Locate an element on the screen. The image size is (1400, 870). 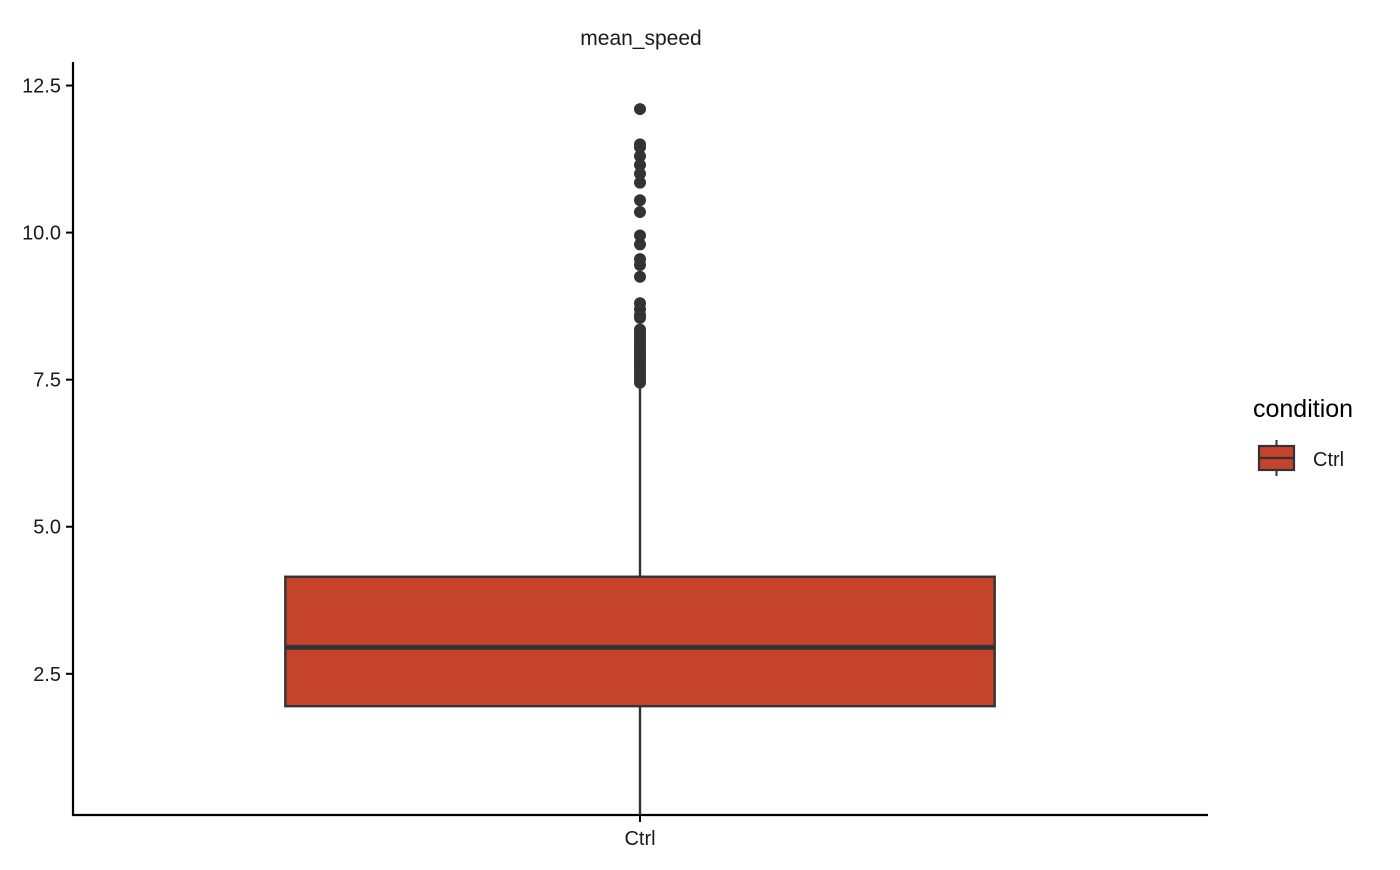
legend: condition Ctrl is located at coordinates (1303, 435).